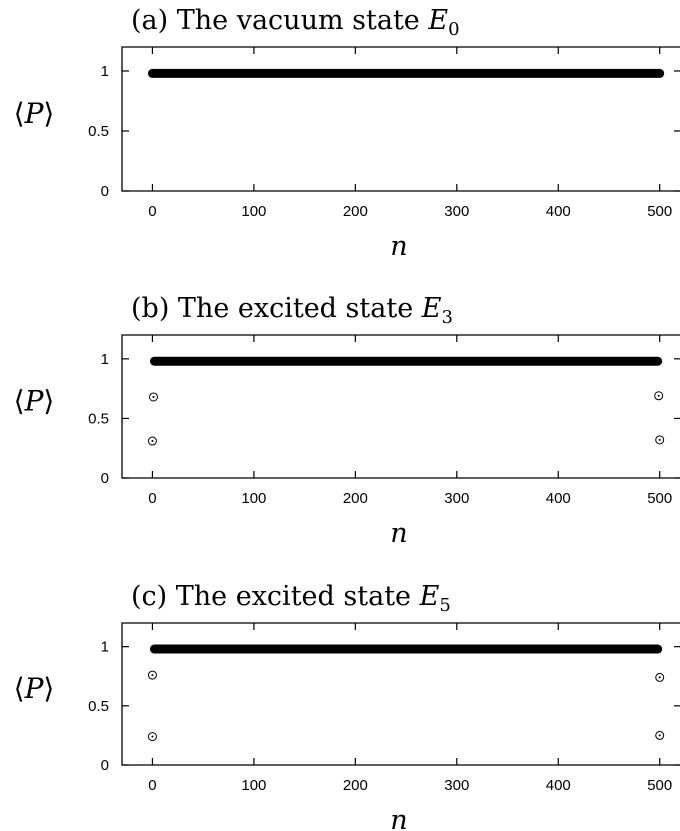  I want to click on panel-title: (c) The excited state E5, so click(291, 598).